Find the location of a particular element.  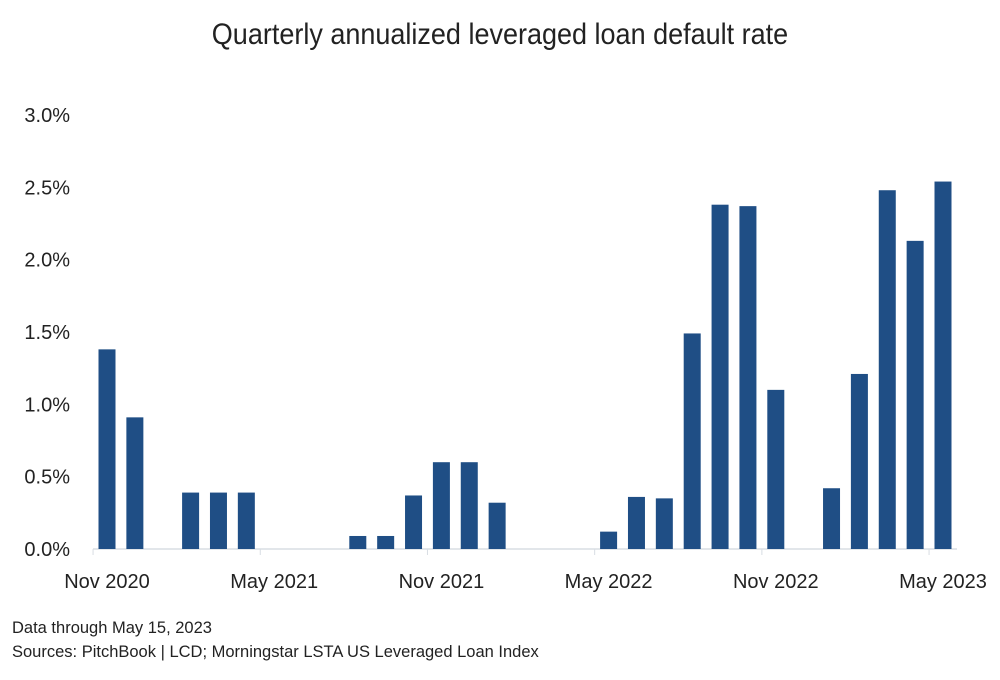

y-tick-label: 0.5% is located at coordinates (47, 478).